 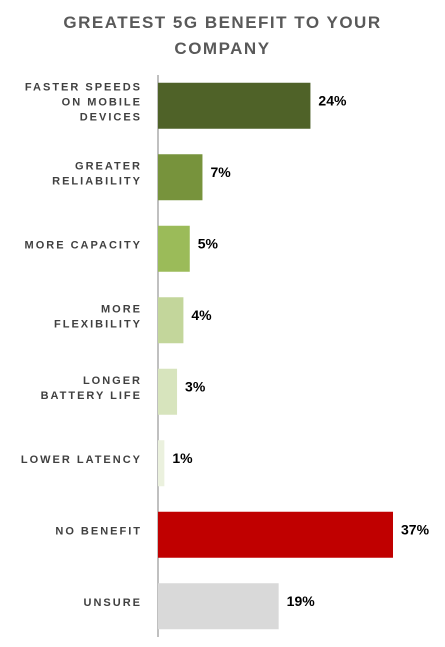 What do you see at coordinates (222, 36) in the screenshot?
I see `chart-title: GREATEST 5G BENEFIT TO YOUR COMPANY` at bounding box center [222, 36].